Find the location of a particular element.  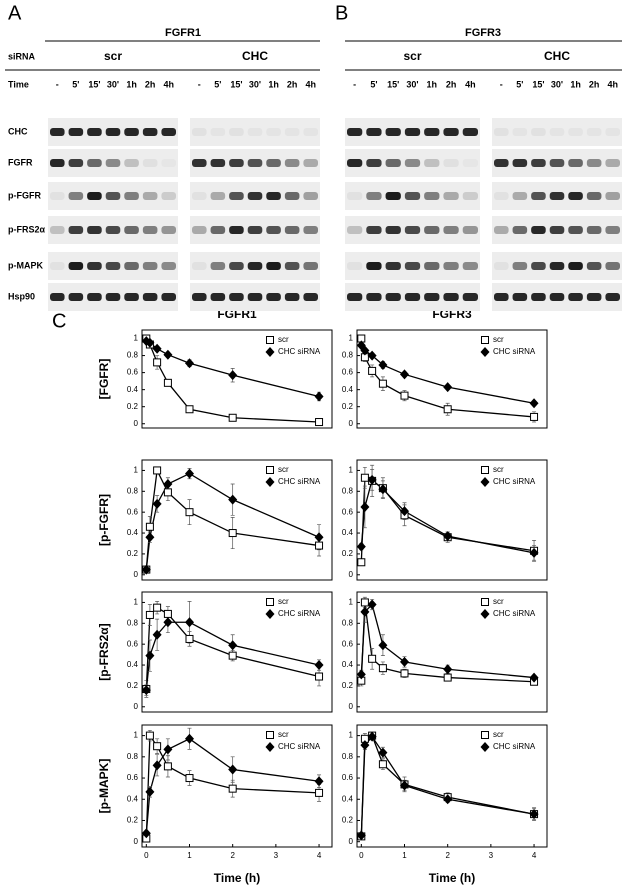

series-line is located at coordinates (447, 519).